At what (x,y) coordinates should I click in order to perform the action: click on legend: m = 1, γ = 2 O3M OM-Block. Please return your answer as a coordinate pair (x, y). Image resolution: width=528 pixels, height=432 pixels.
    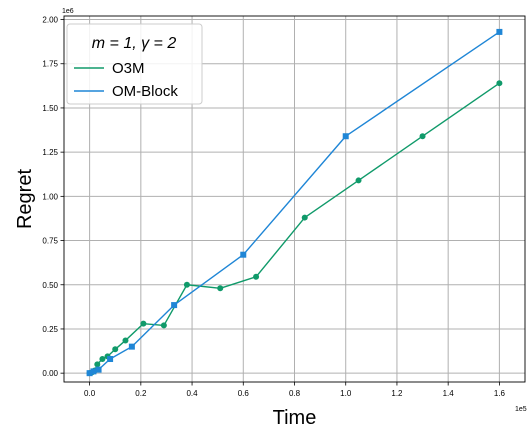
    Looking at the image, I should click on (134, 64).